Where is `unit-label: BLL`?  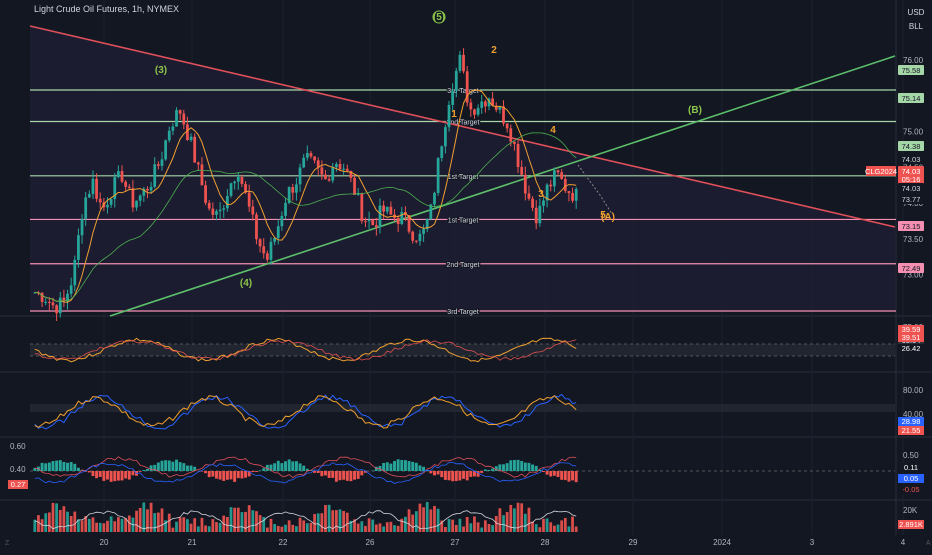
unit-label: BLL is located at coordinates (916, 26).